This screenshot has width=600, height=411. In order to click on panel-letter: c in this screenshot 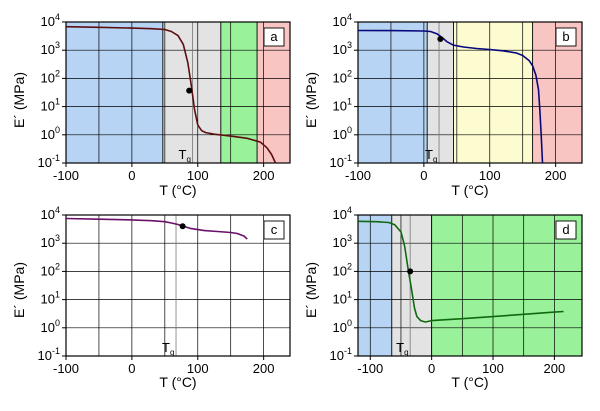, I will do `click(274, 229)`.